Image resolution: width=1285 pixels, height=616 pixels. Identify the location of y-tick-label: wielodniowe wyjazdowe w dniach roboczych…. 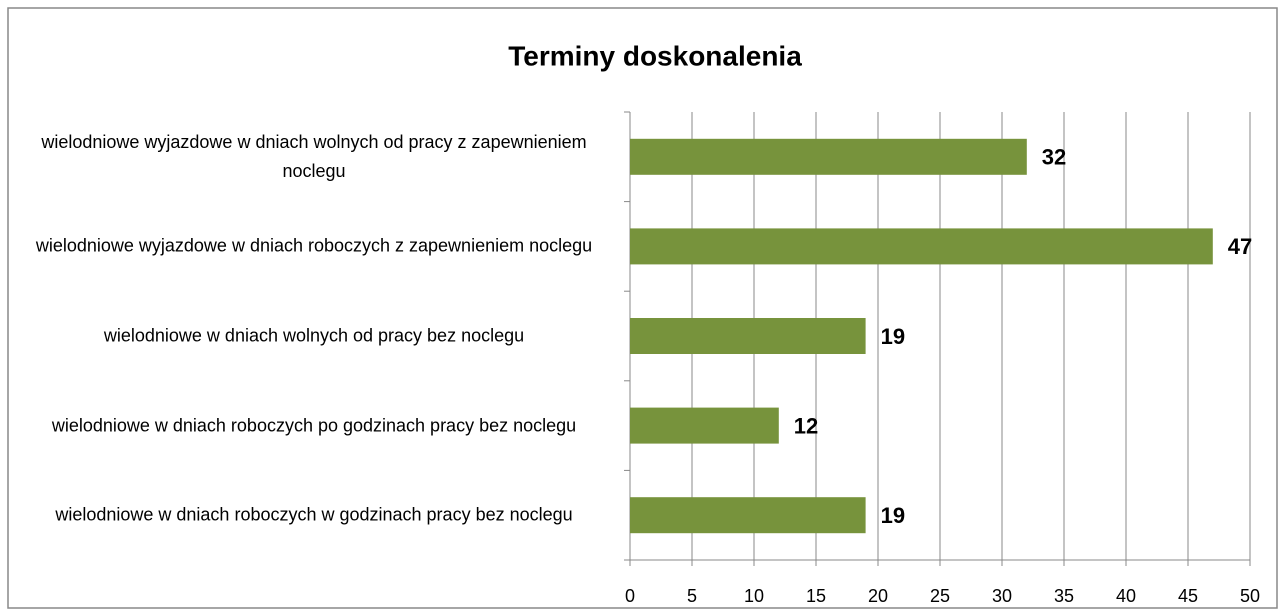
(314, 245).